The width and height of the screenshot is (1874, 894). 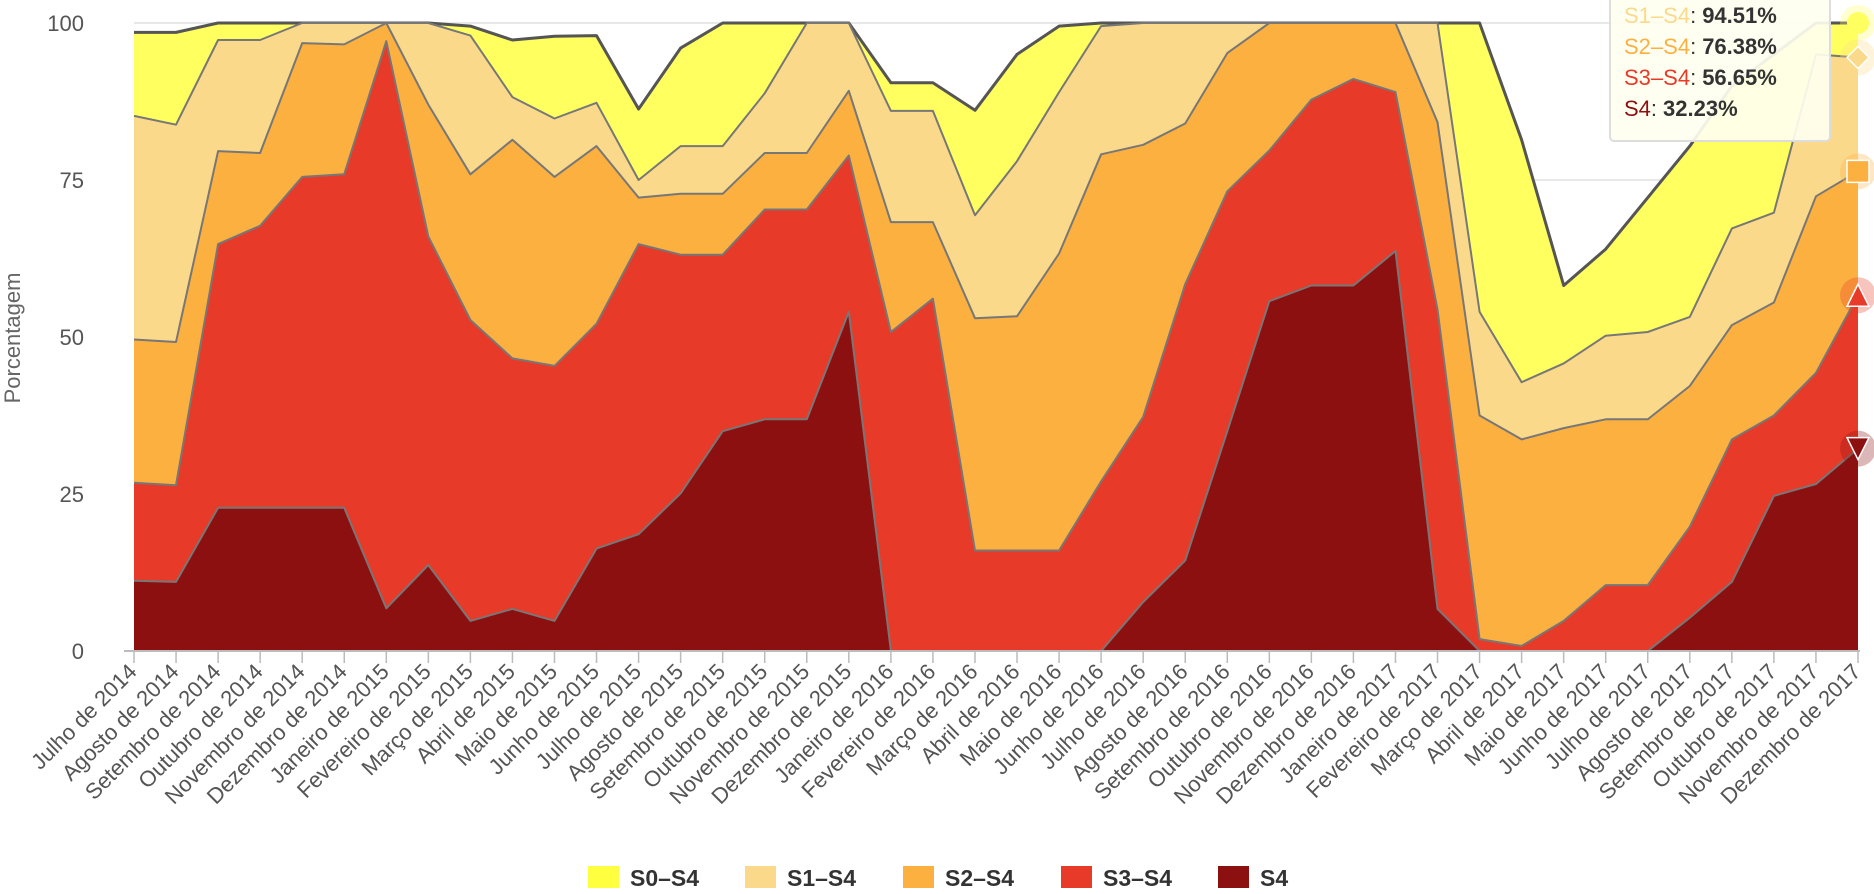 I want to click on legend-label: S3–S4, so click(x=1137, y=878).